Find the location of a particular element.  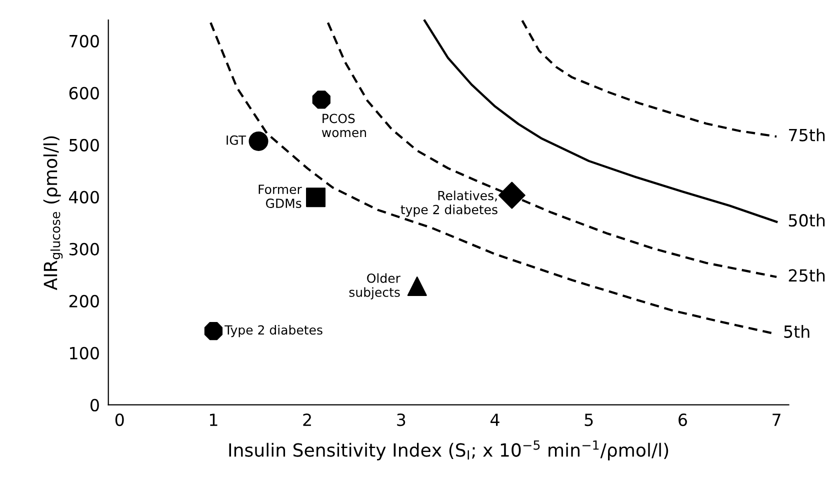

y-tick-label: 400 is located at coordinates (84, 197).